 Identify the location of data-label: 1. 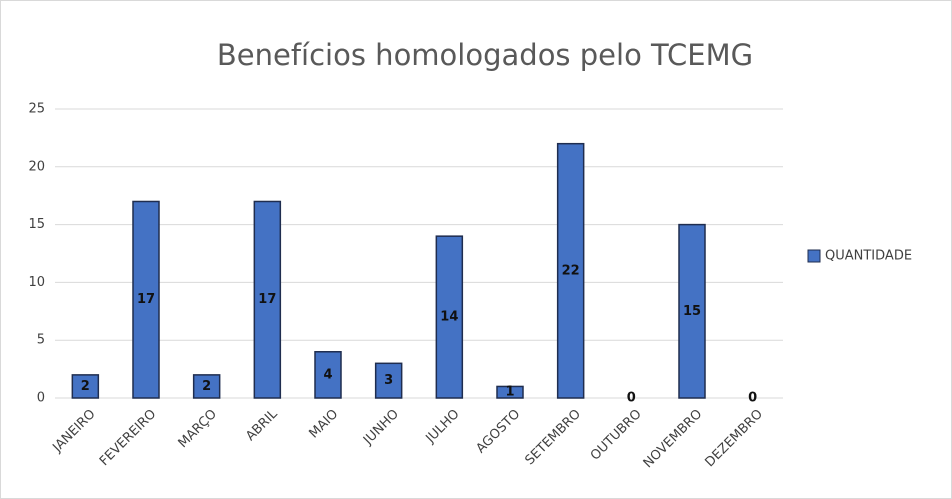
(509, 392).